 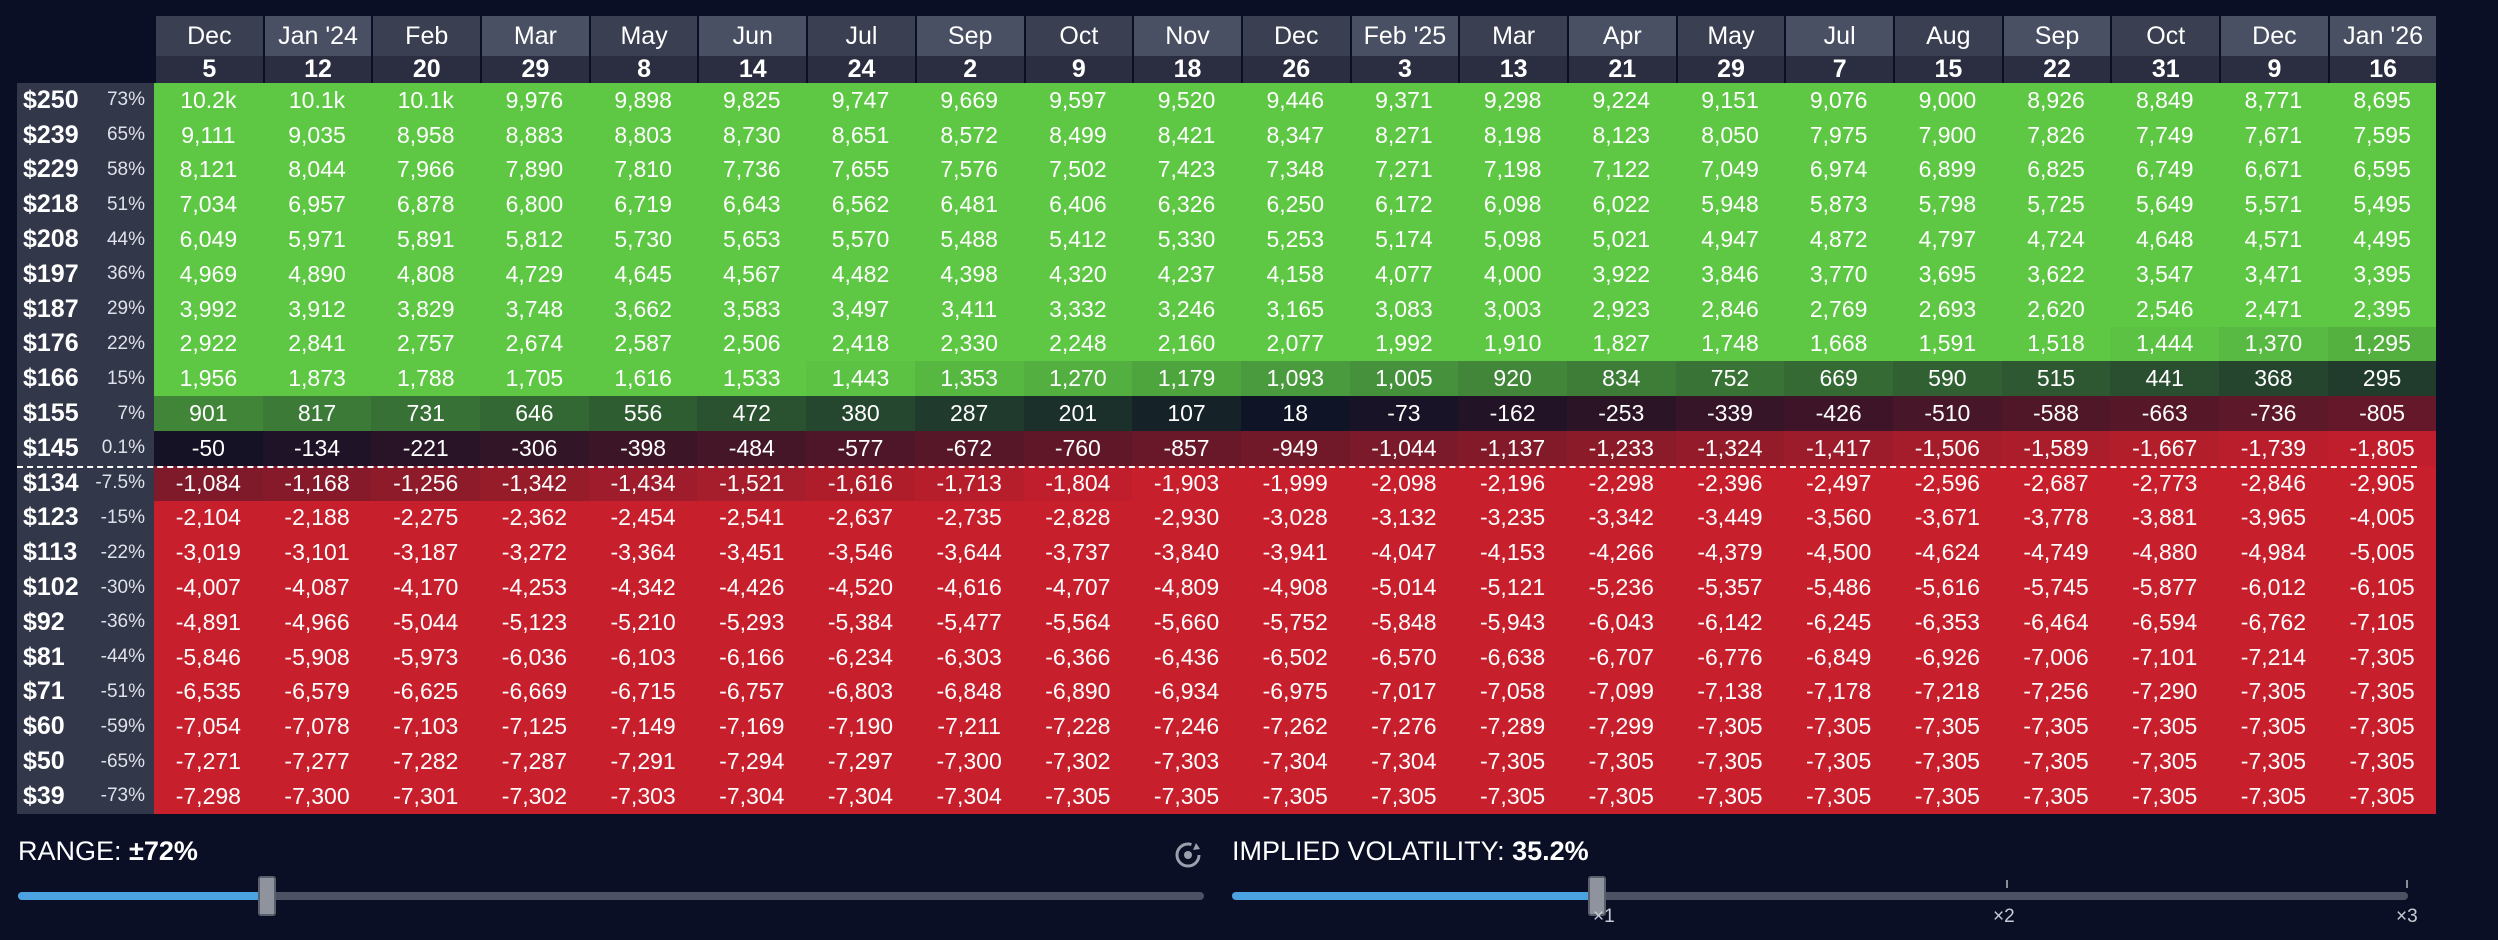 What do you see at coordinates (1947, 518) in the screenshot?
I see `table-cell: -3,671` at bounding box center [1947, 518].